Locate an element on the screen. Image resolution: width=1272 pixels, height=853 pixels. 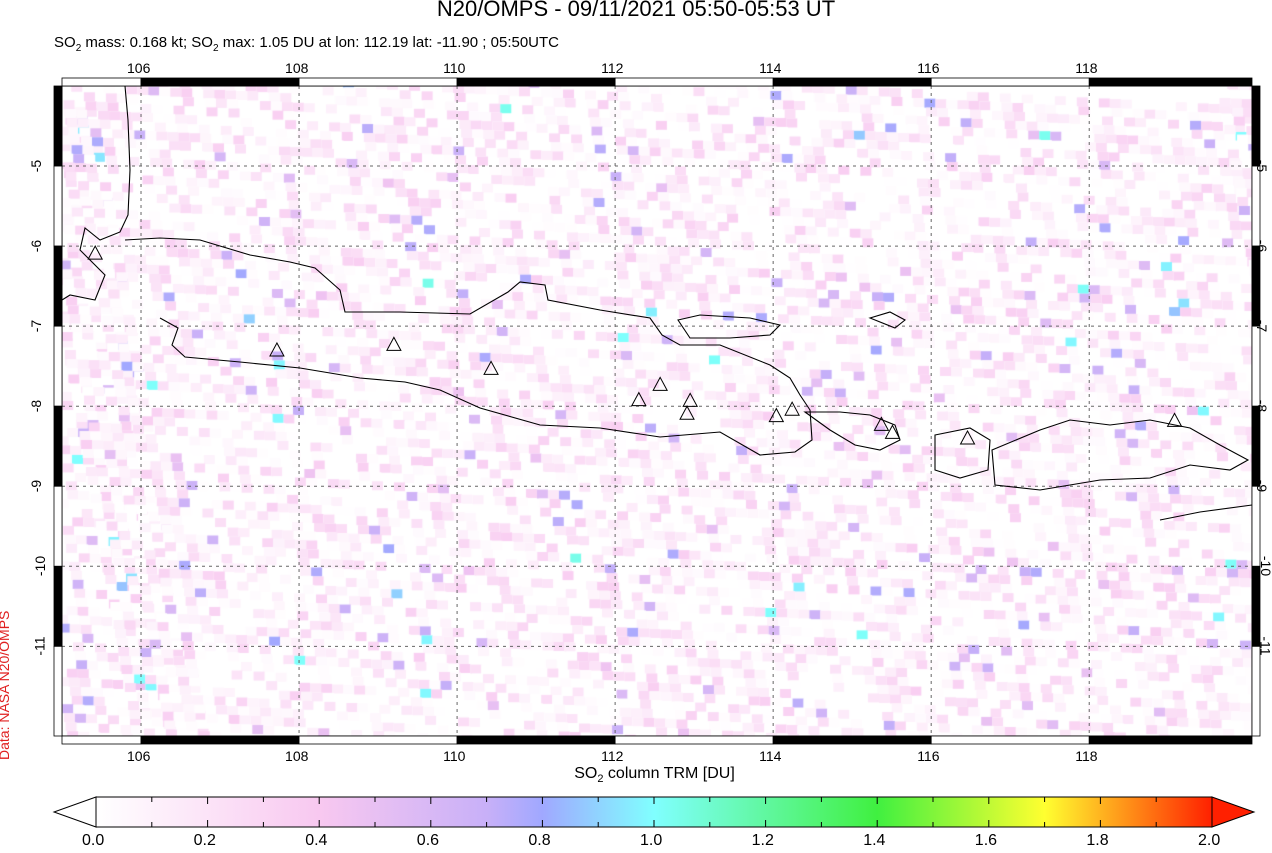
tick-label: 1.4 is located at coordinates (874, 840).